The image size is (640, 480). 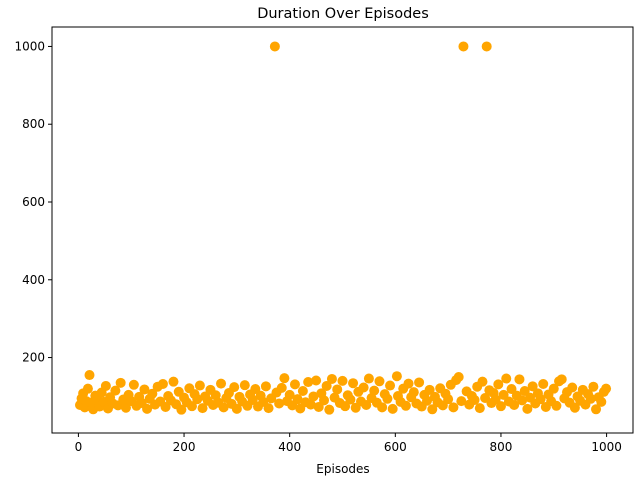 I want to click on y-tick-label: 1000, so click(x=29, y=46).